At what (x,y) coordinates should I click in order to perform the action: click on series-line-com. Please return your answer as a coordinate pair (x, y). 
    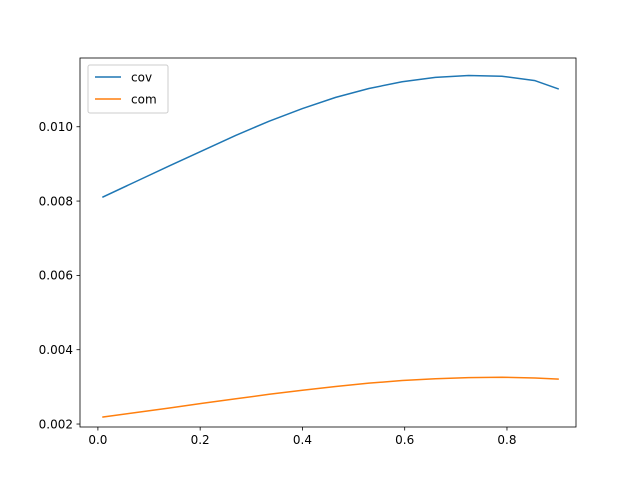
    Looking at the image, I should click on (330, 397).